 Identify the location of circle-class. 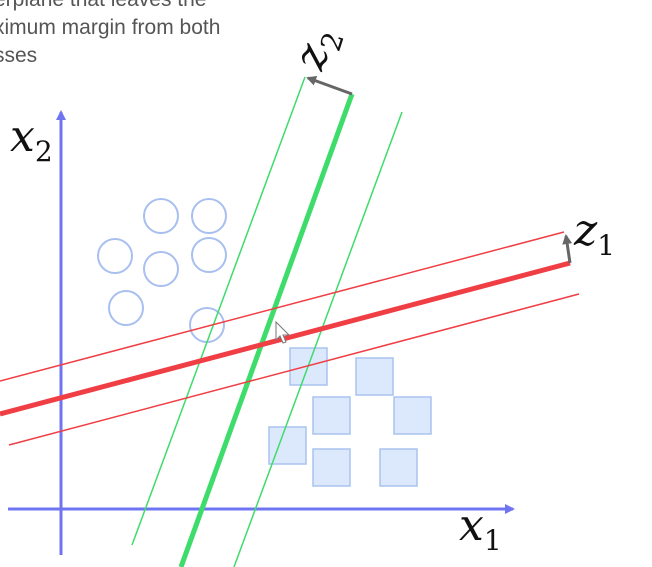
(162, 270).